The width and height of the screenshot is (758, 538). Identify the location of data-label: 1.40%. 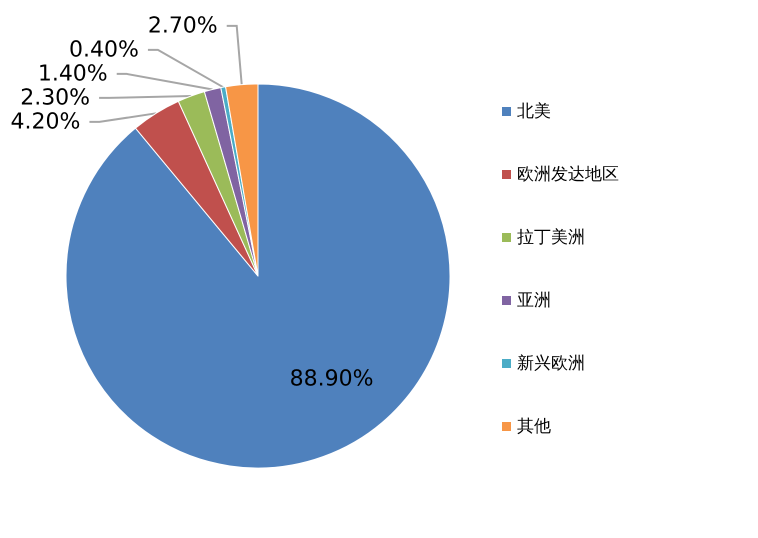
(73, 73).